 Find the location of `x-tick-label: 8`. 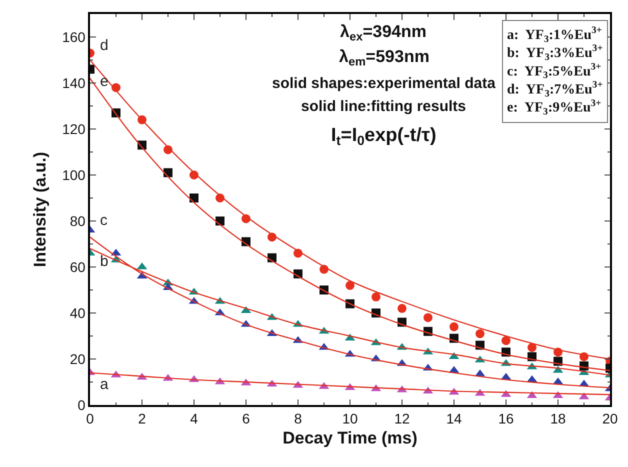

x-tick-label: 8 is located at coordinates (298, 418).